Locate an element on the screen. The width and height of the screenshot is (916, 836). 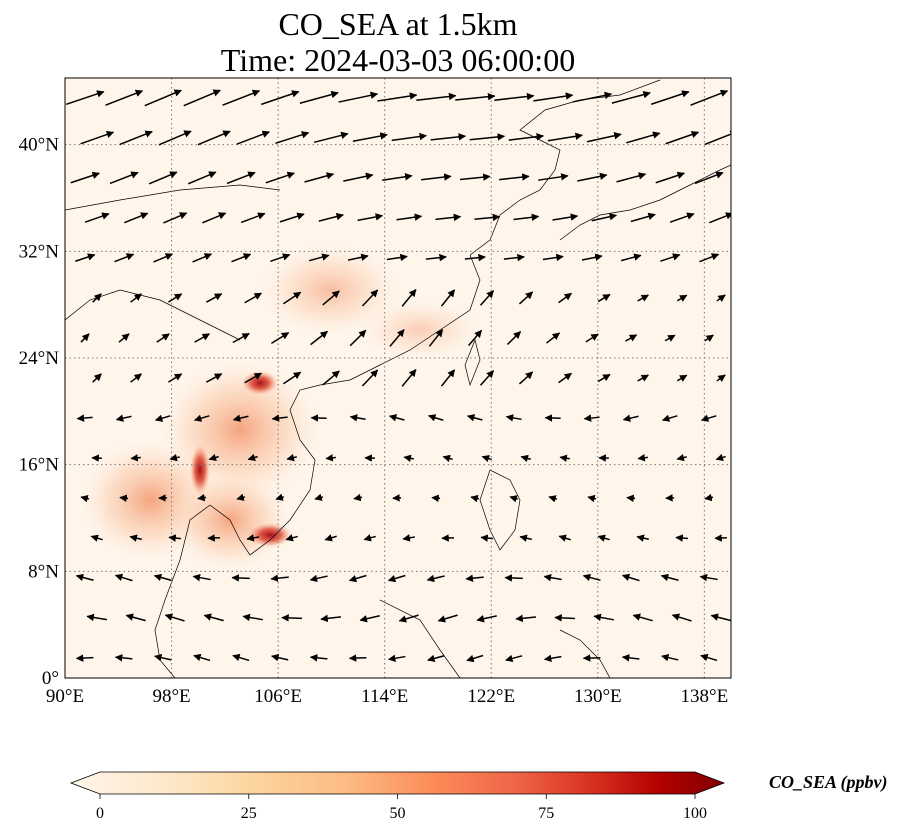
lon-tick-label: 130°E is located at coordinates (598, 696).